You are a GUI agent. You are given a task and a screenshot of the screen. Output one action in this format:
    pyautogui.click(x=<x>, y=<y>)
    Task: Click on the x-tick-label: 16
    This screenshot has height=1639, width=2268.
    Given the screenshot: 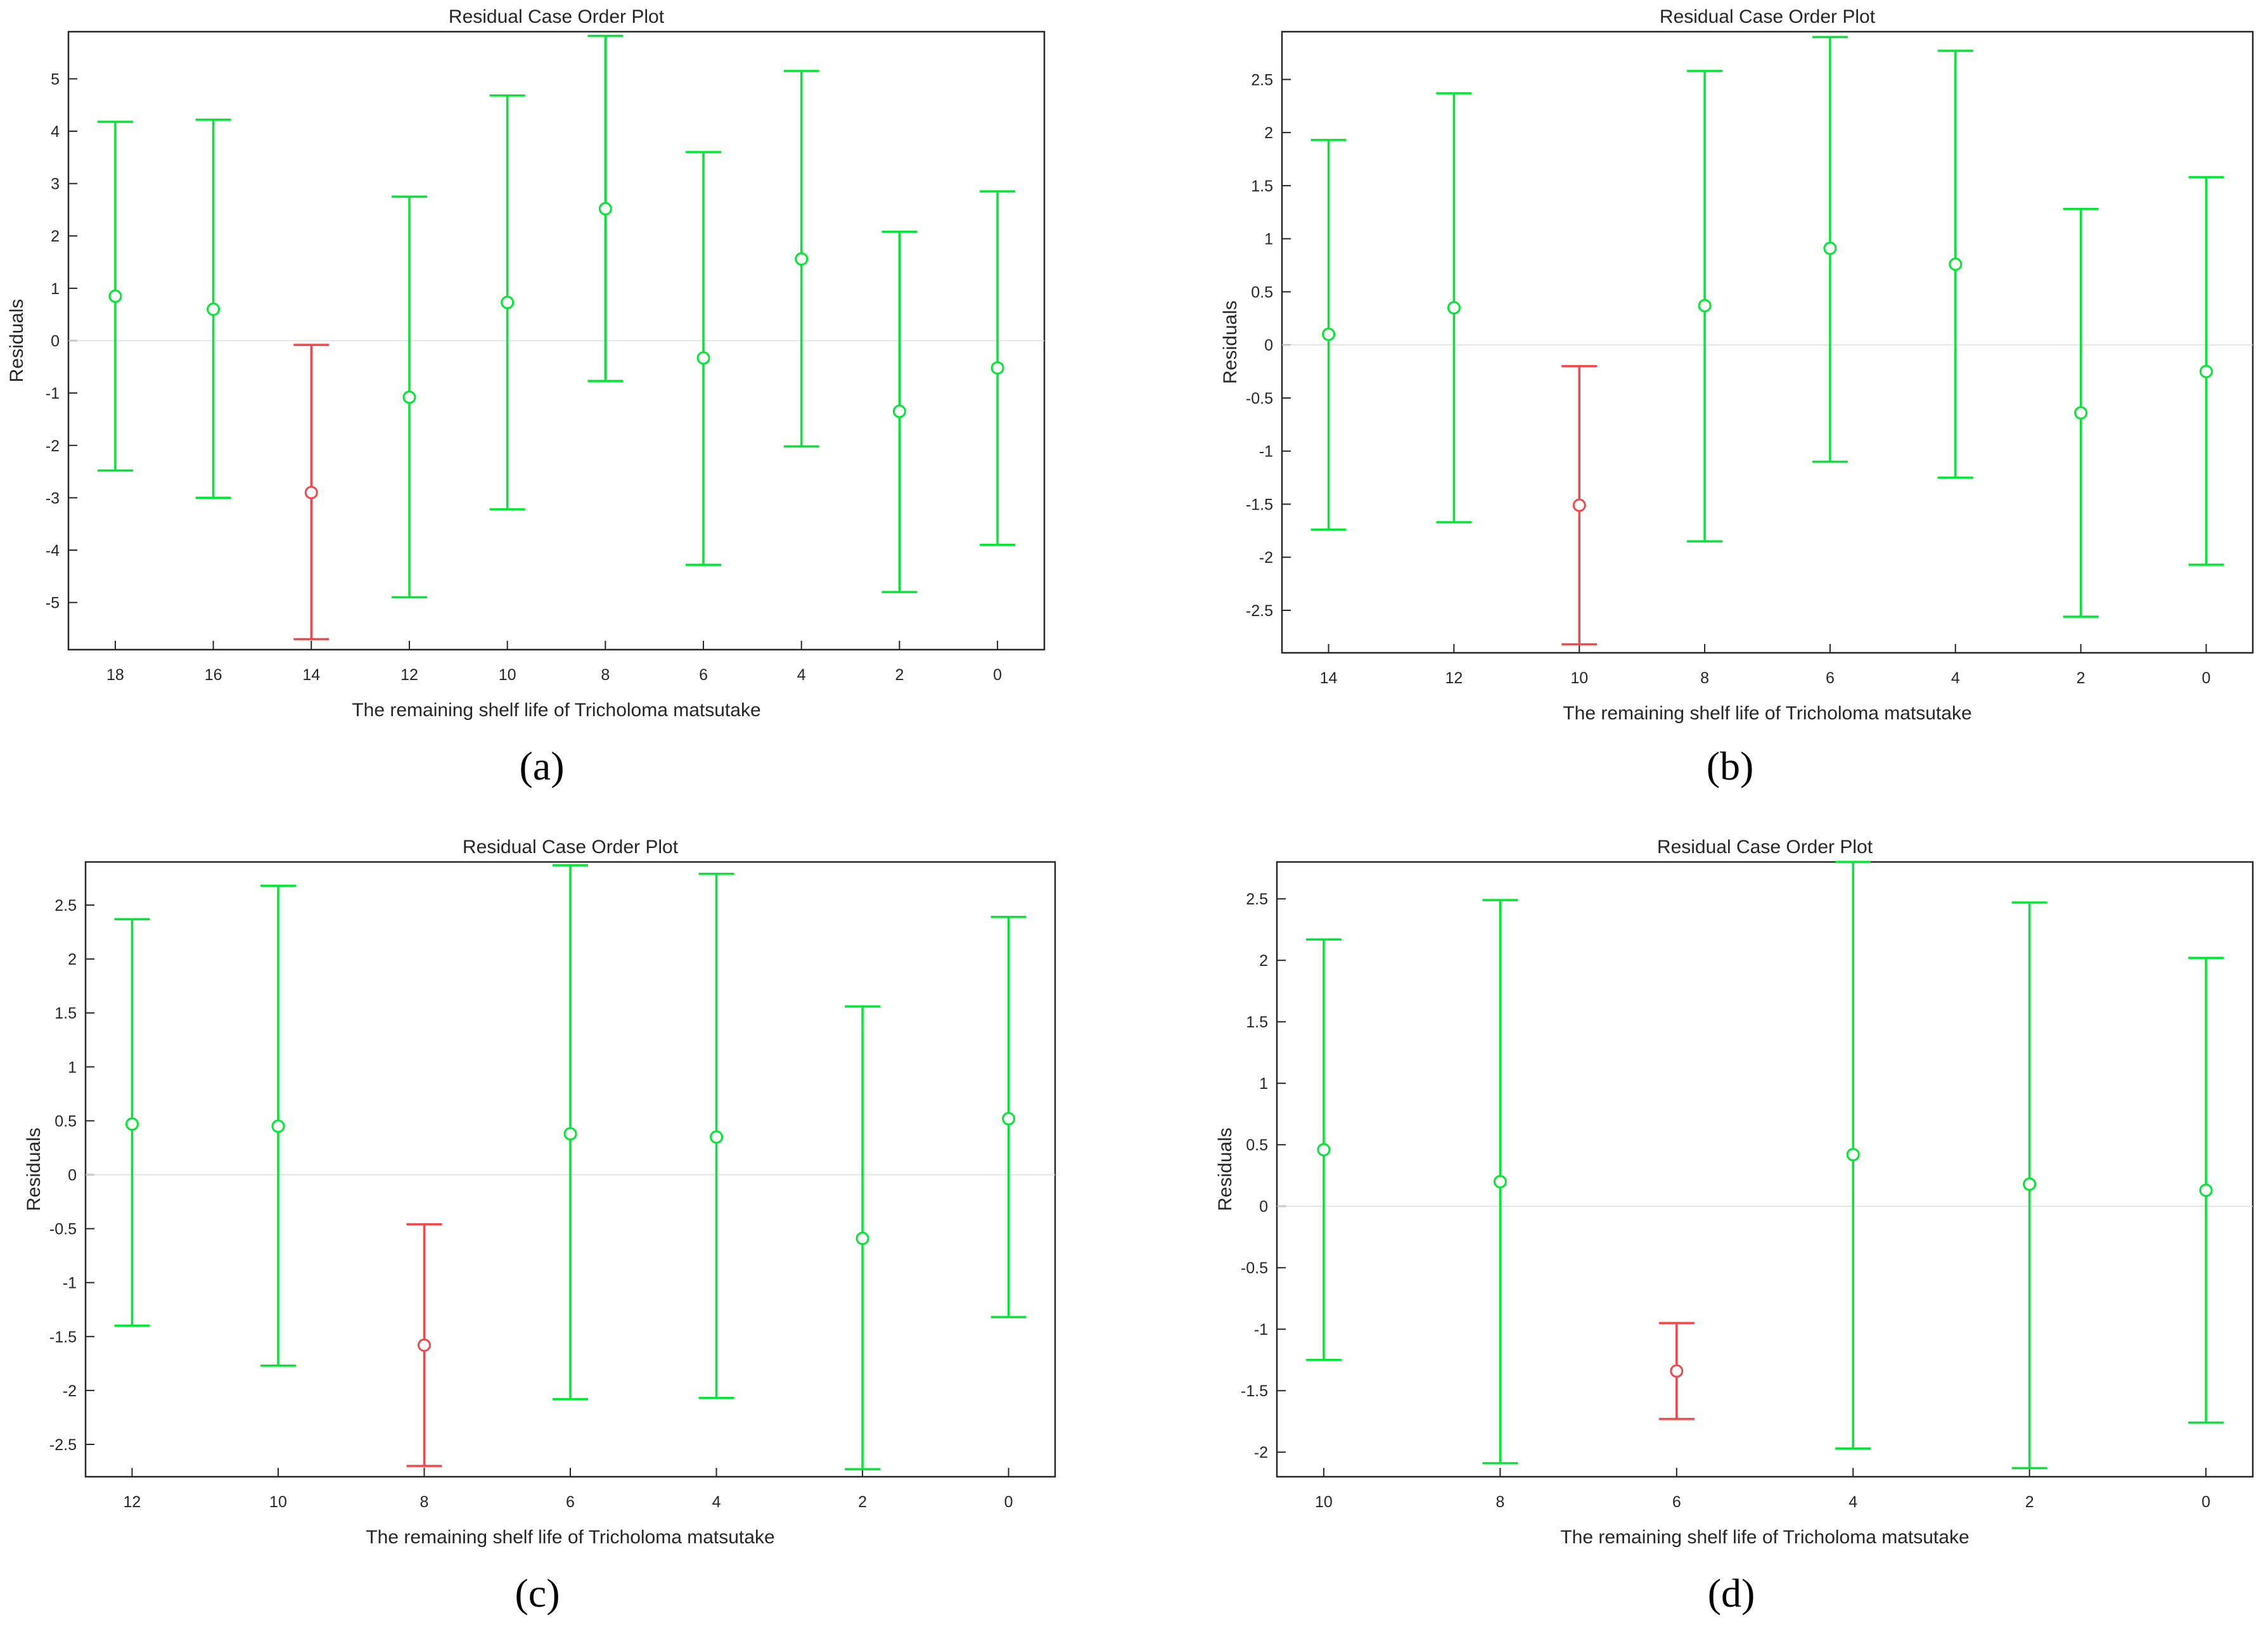 What is the action you would take?
    pyautogui.click(x=213, y=675)
    